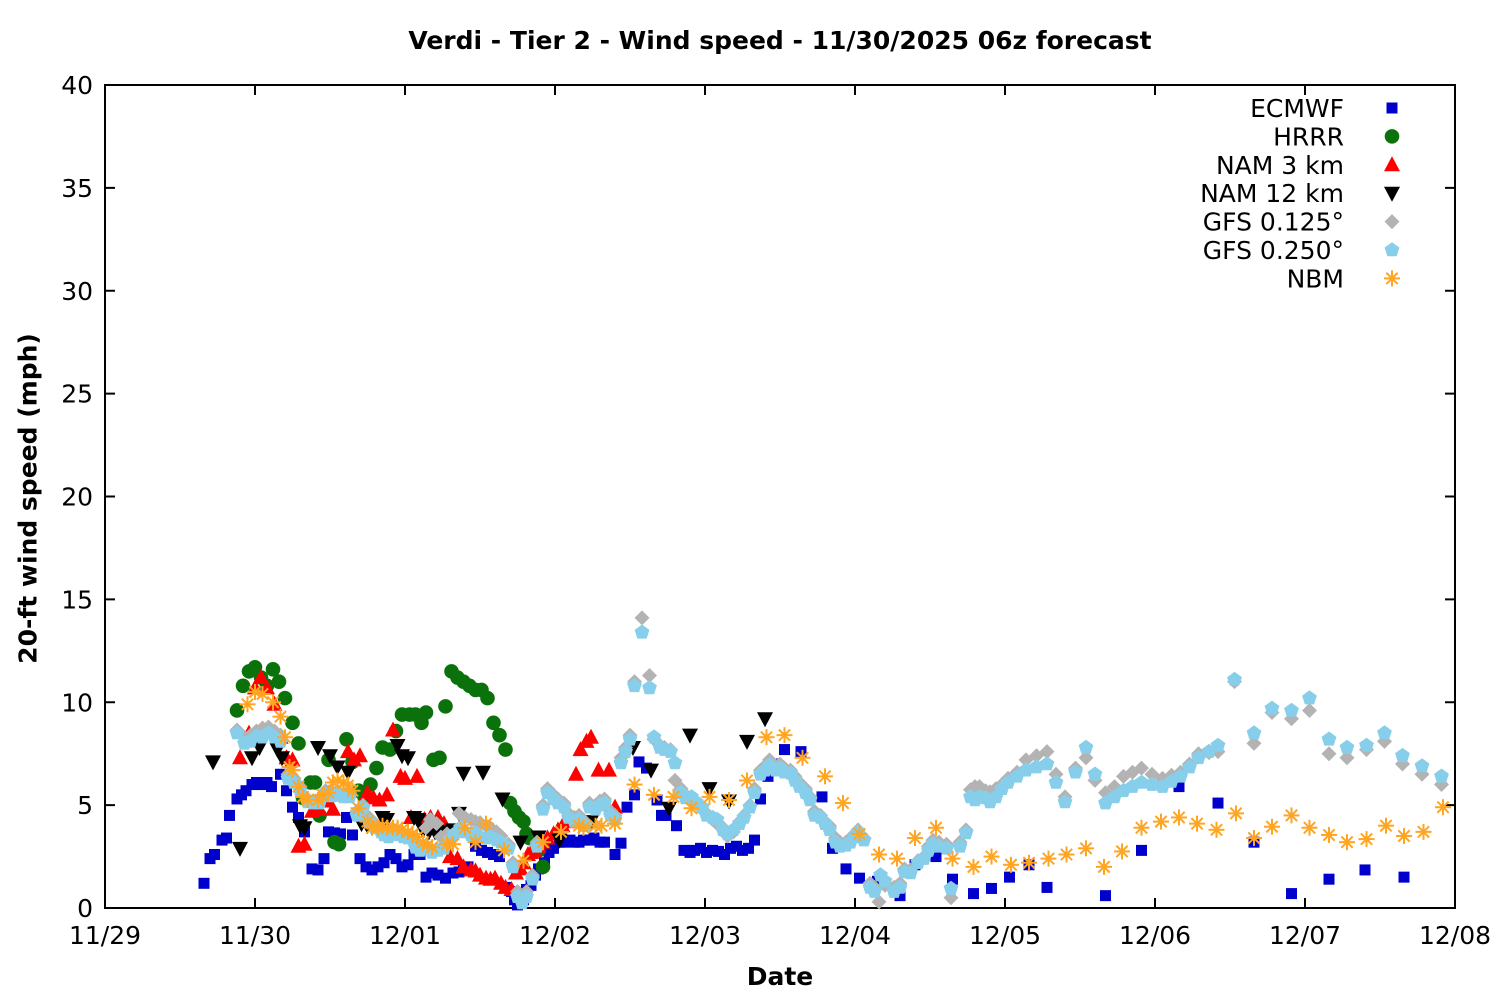 This screenshot has width=1500, height=1000. I want to click on y-axis-title: 20-ft wind speed (mph), so click(28, 498).